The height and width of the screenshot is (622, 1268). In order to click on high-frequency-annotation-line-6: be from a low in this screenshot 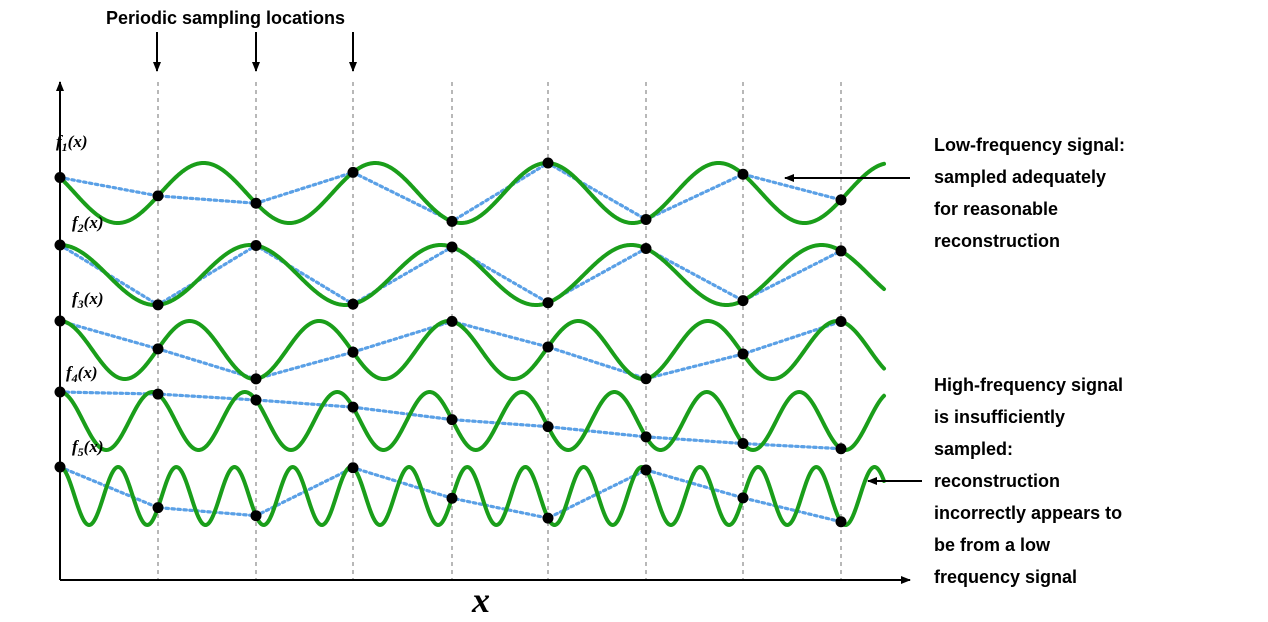, I will do `click(992, 545)`.